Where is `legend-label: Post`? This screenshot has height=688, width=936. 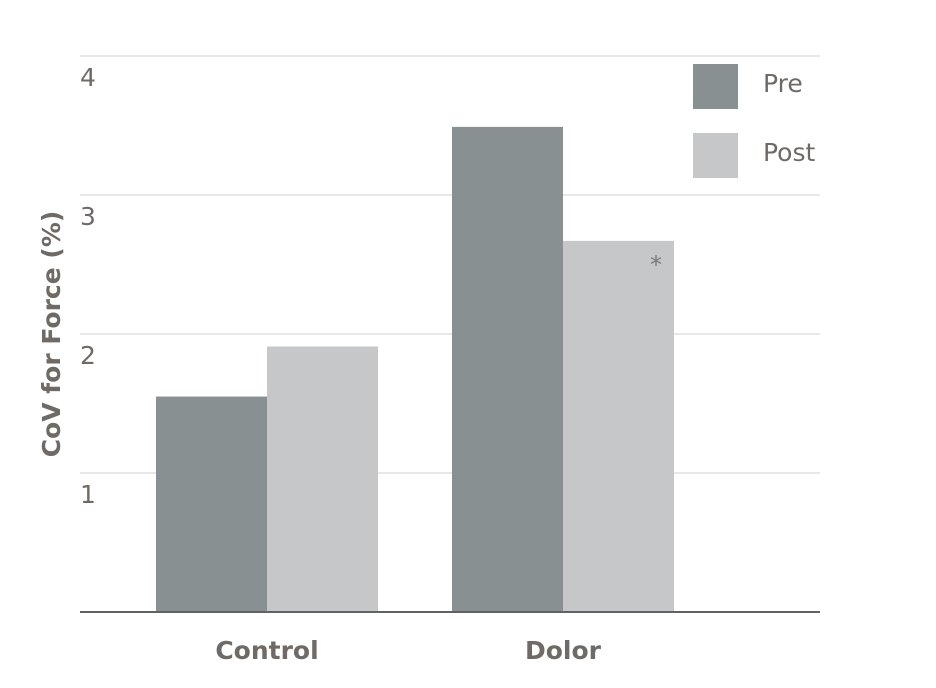 legend-label: Post is located at coordinates (789, 152).